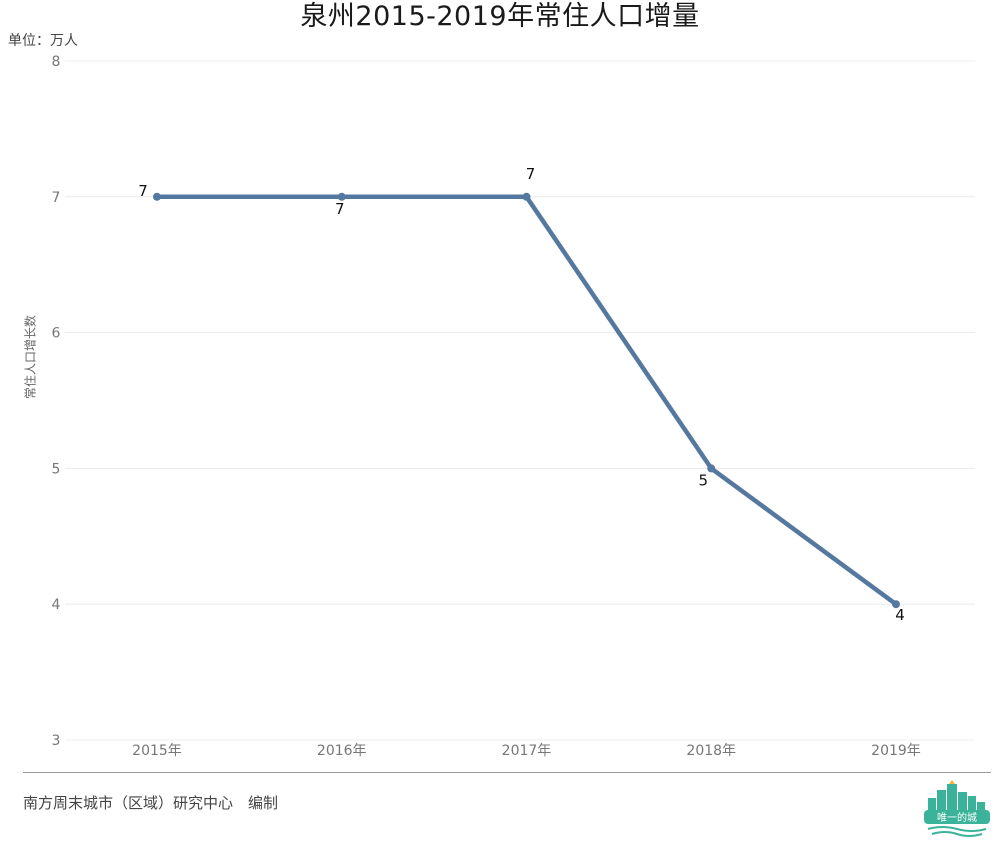 The height and width of the screenshot is (842, 1000). I want to click on y-tick-label: 7, so click(56, 198).